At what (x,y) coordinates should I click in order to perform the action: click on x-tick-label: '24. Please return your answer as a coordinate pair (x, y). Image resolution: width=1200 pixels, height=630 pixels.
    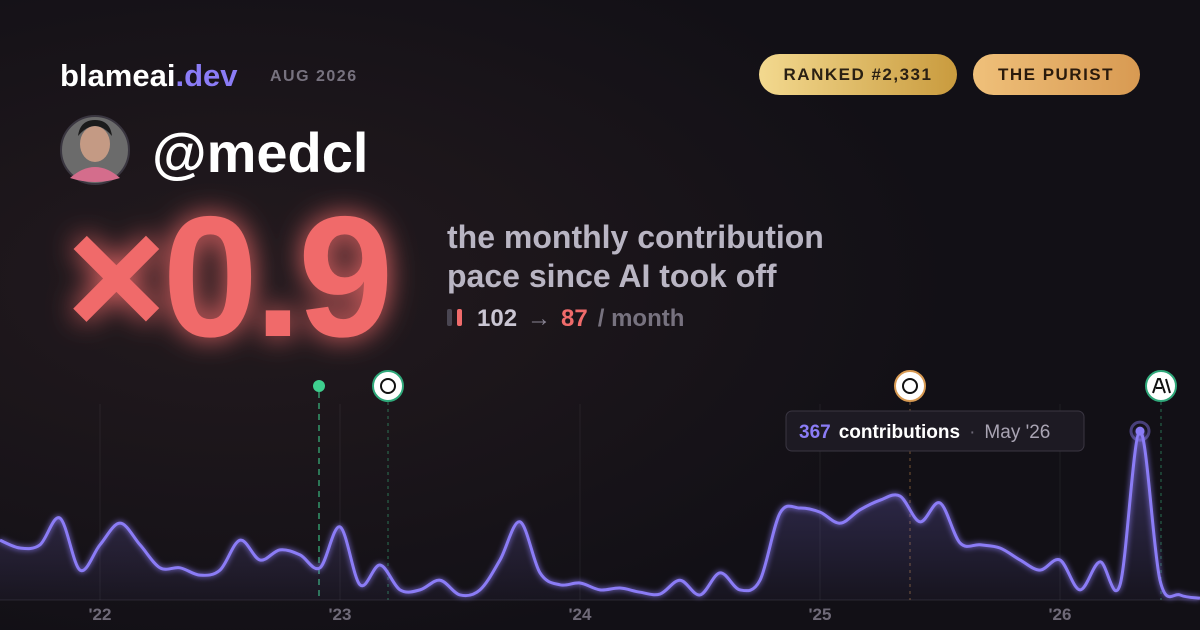
    Looking at the image, I should click on (580, 614).